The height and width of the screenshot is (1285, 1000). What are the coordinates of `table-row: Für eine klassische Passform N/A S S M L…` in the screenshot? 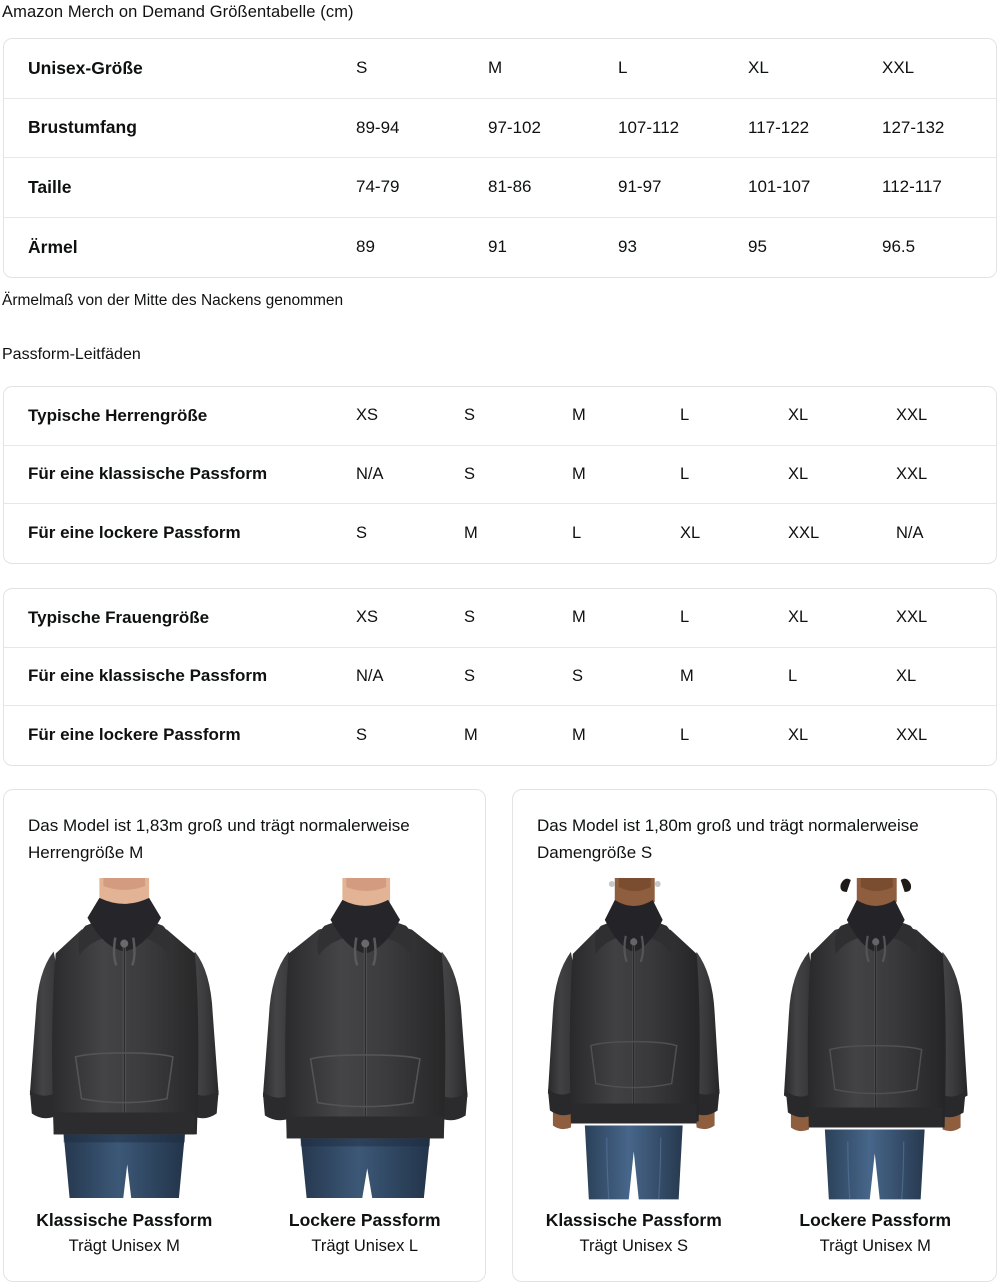 It's located at (500, 677).